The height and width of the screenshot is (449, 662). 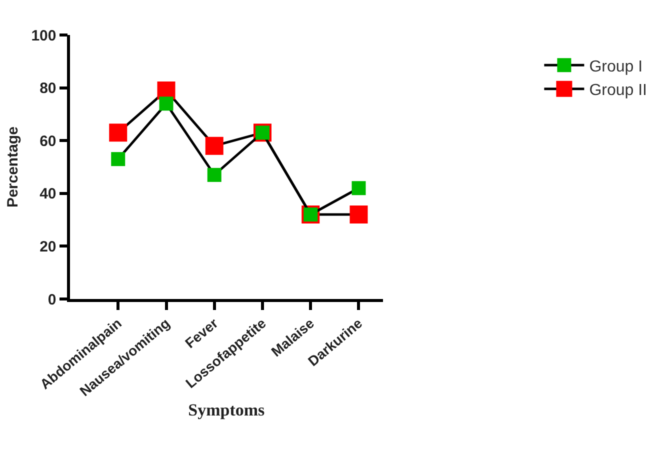 What do you see at coordinates (43, 35) in the screenshot?
I see `y-tick-label: 100` at bounding box center [43, 35].